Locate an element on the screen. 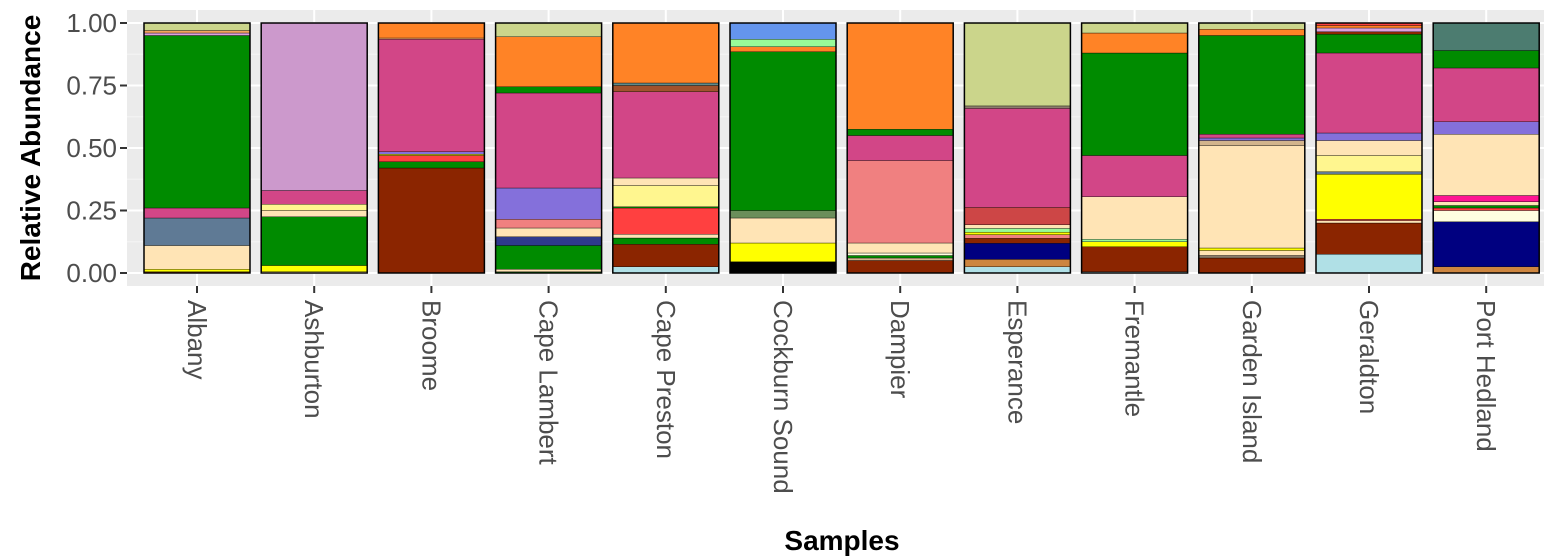  x-tick-label: Esperance is located at coordinates (1017, 362).